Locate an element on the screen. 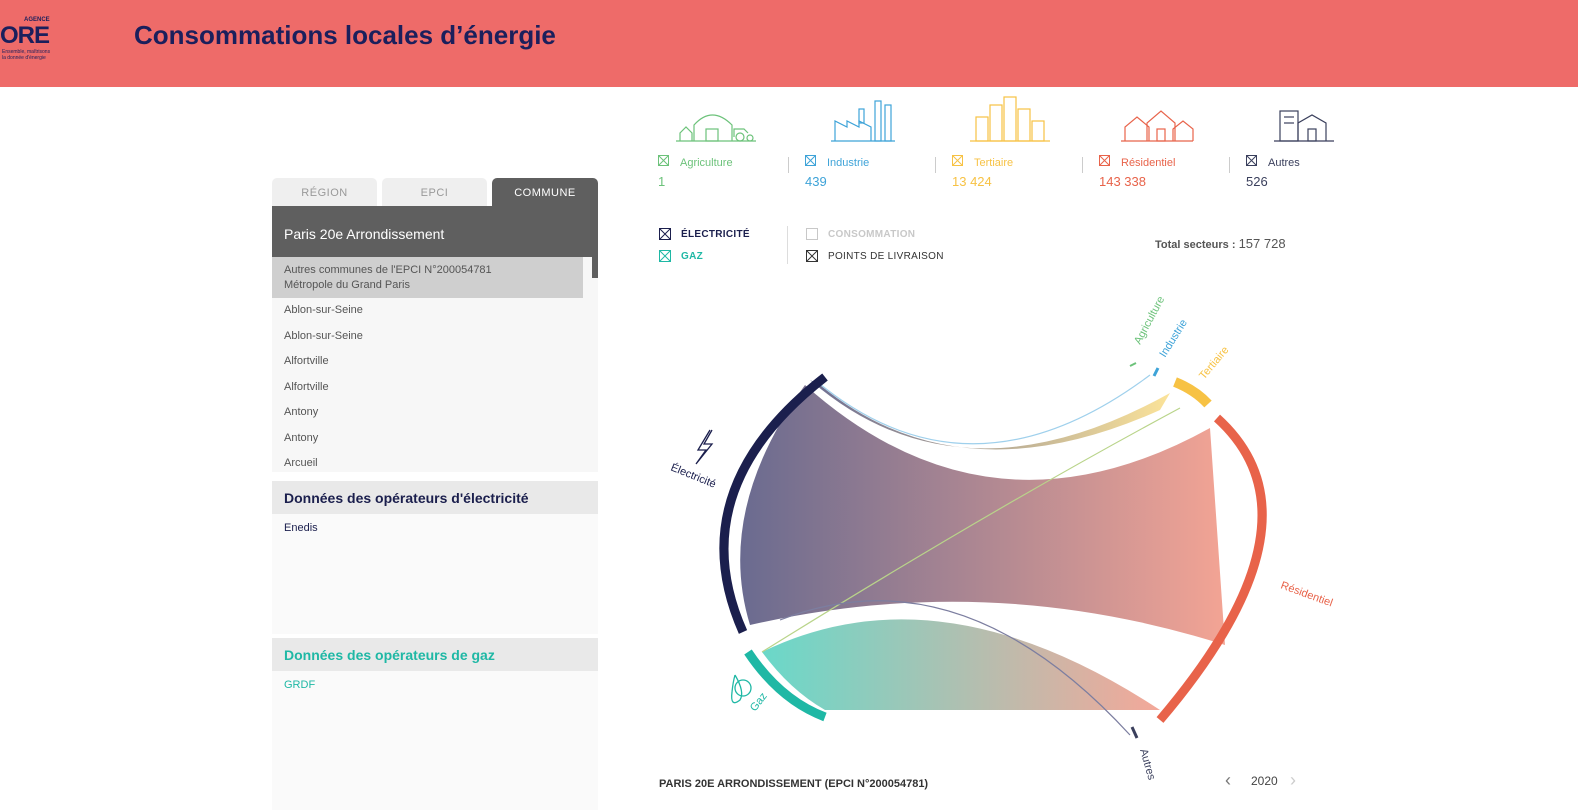 This screenshot has width=1578, height=810. year-navigator: ‹ 2020 › is located at coordinates (1265, 781).